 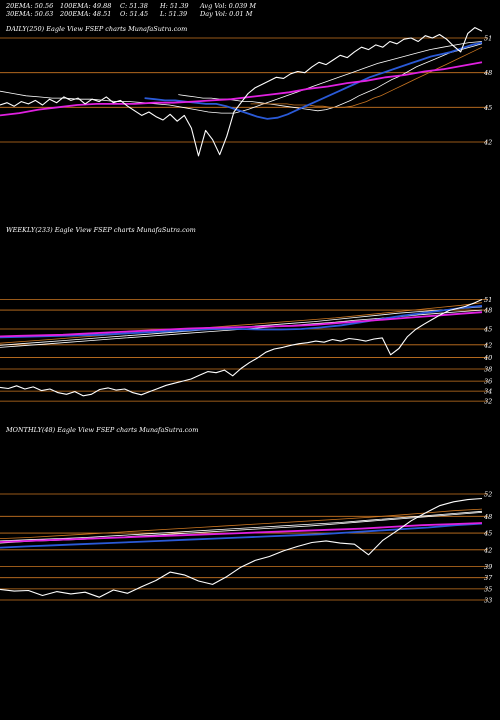 I want to click on stat-day-vol: Day Vol: 0.01 M, so click(x=226, y=14).